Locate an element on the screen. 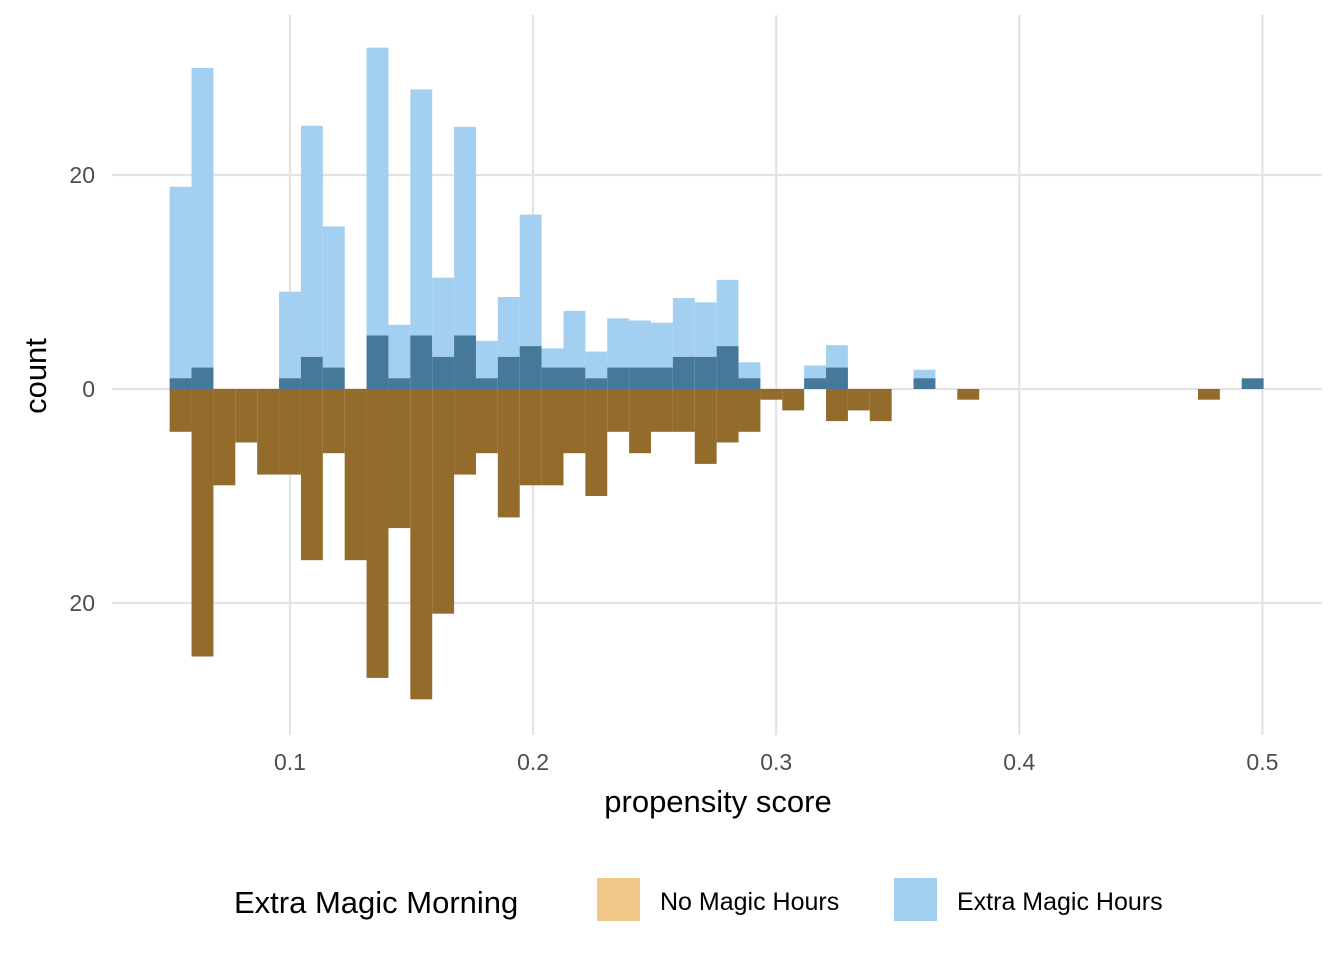 The image size is (1344, 960). legend-title: Extra Magic Morning is located at coordinates (376, 902).